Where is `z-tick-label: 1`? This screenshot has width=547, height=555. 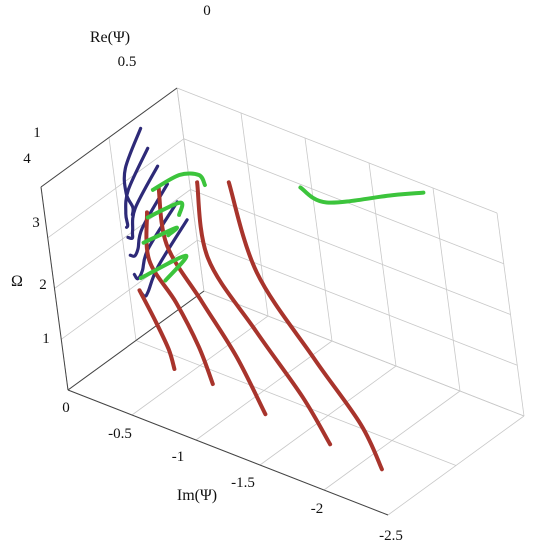
z-tick-label: 1 is located at coordinates (46, 339).